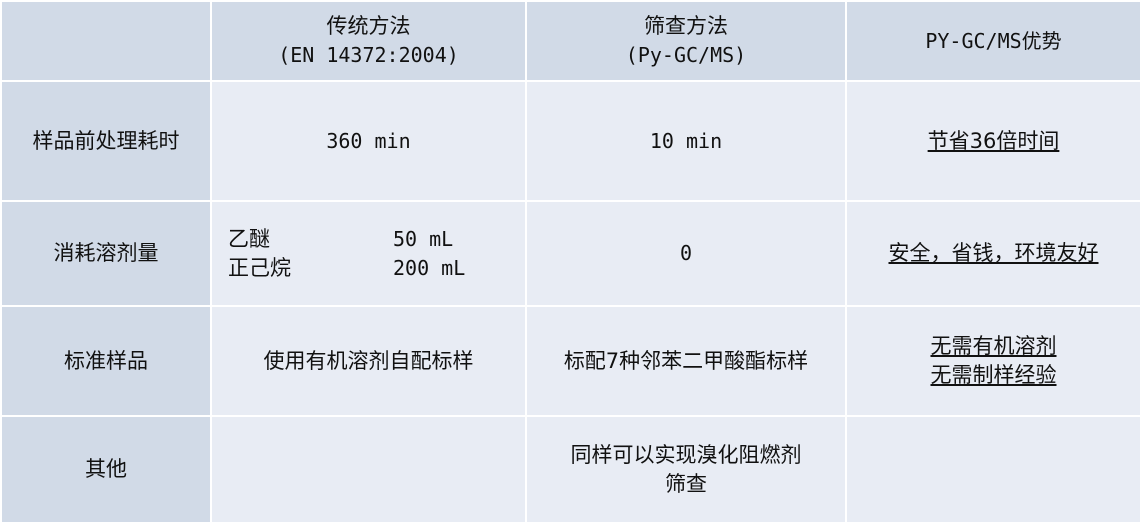  Describe the element at coordinates (992, 469) in the screenshot. I see `advantage-cell` at that location.